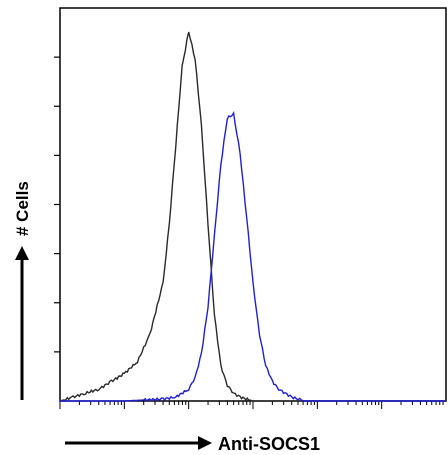  I want to click on x-axis-arrow-head, so click(205, 443).